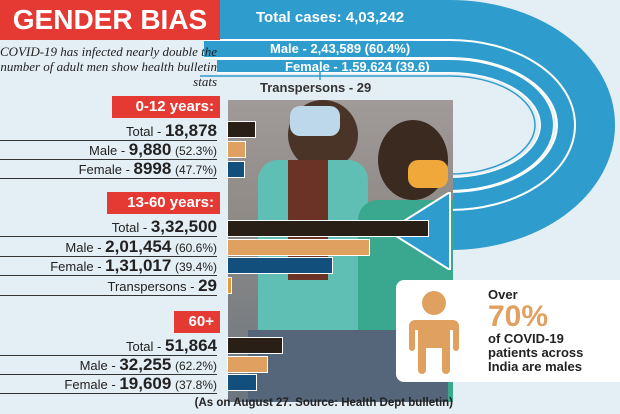  I want to click on row-0-12-male: Male - 9,880 (52.3%), so click(108, 150).